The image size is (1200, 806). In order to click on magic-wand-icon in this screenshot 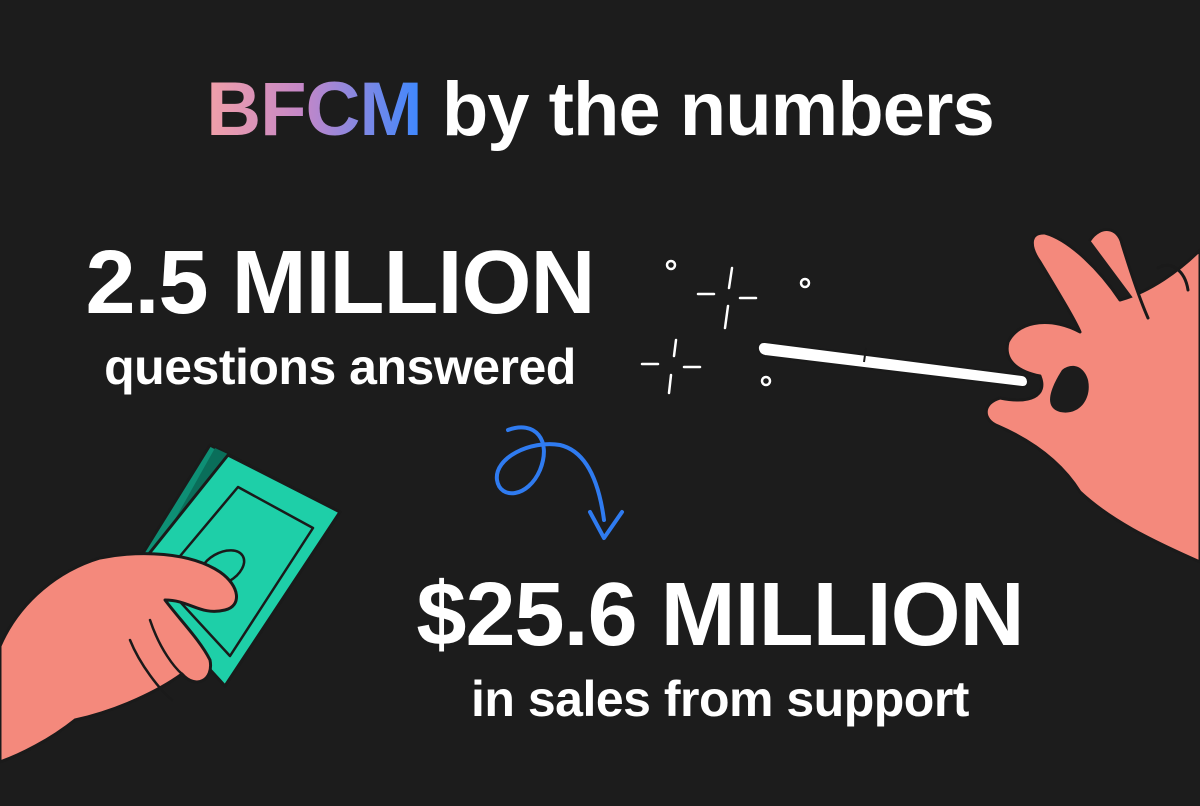, I will do `click(892, 365)`.